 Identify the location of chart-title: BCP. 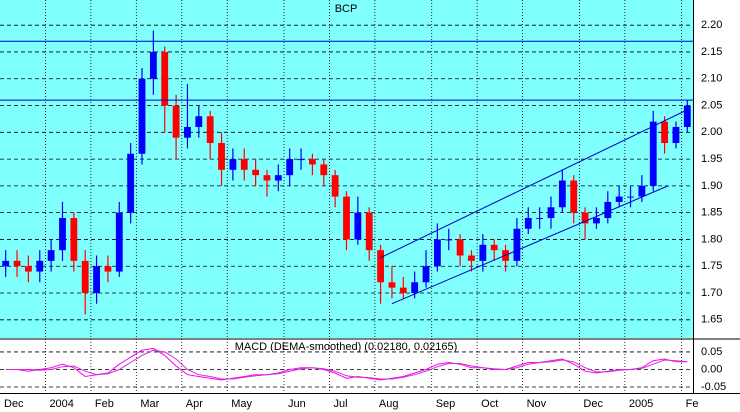
(346, 9).